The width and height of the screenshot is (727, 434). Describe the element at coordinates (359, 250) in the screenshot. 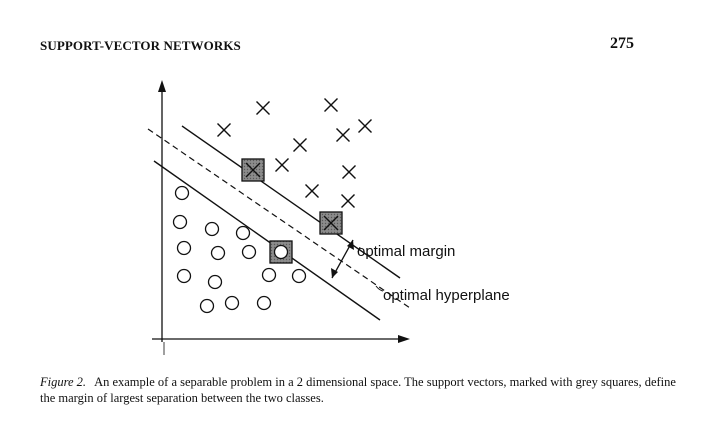

I see `margin-leader` at that location.